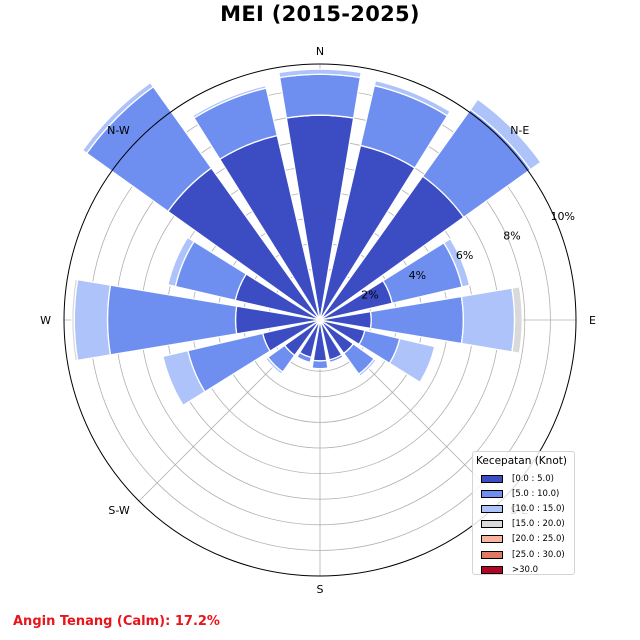 The height and width of the screenshot is (640, 640). I want to click on radial-tick-label: 6%, so click(464, 255).